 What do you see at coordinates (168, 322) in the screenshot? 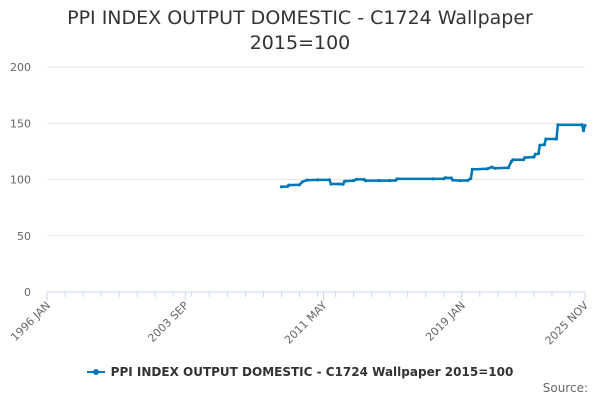
I see `x-tick-label: 2003 SEP` at bounding box center [168, 322].